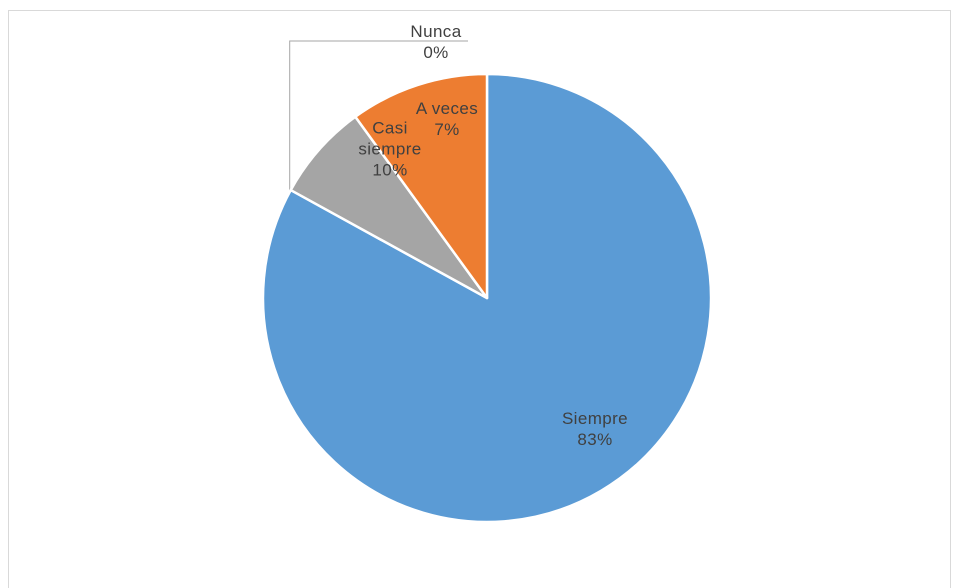  I want to click on data-label-category-a-veces: A veces, so click(447, 108).